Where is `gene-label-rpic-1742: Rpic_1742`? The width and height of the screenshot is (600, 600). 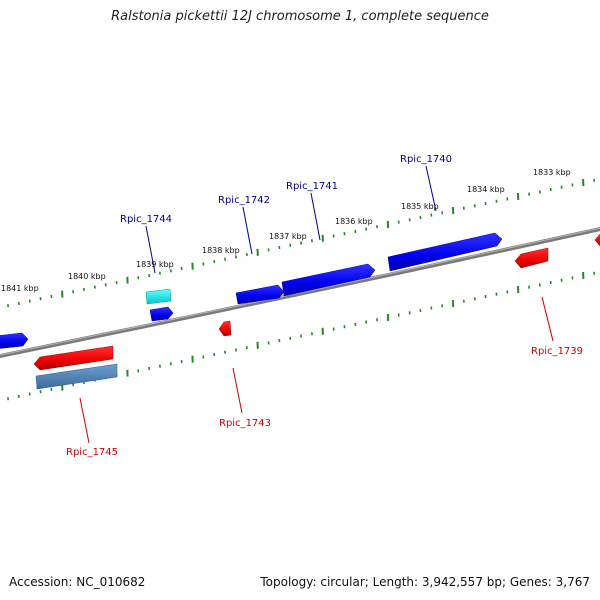 gene-label-rpic-1742: Rpic_1742 is located at coordinates (244, 200).